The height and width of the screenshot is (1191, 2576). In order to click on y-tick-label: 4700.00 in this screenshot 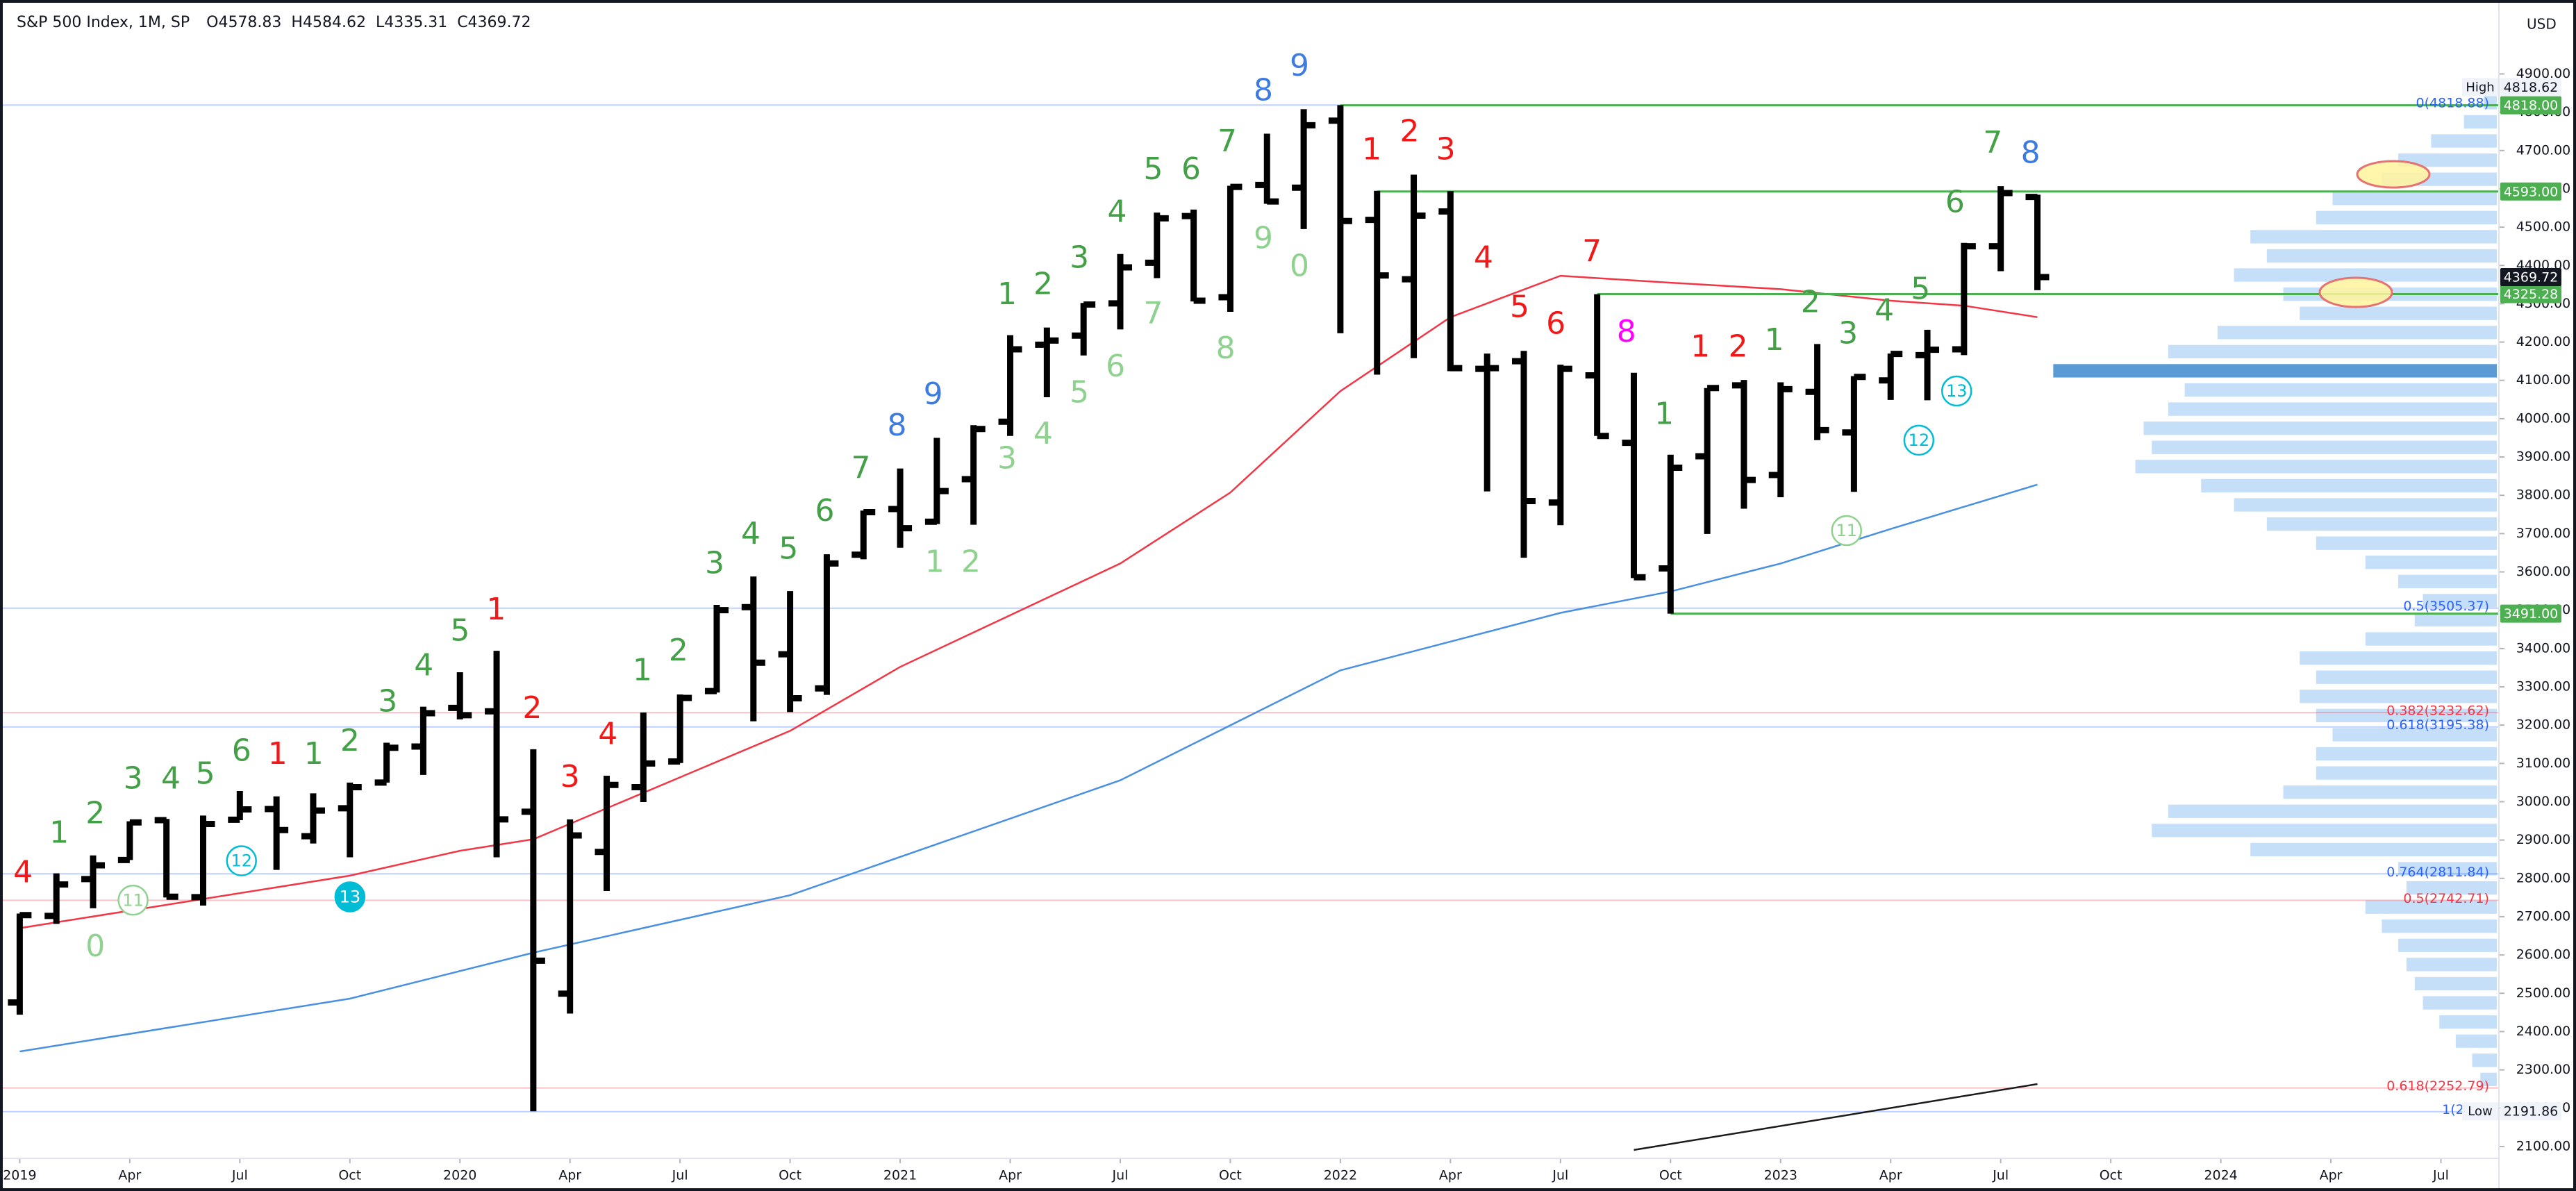, I will do `click(2543, 150)`.